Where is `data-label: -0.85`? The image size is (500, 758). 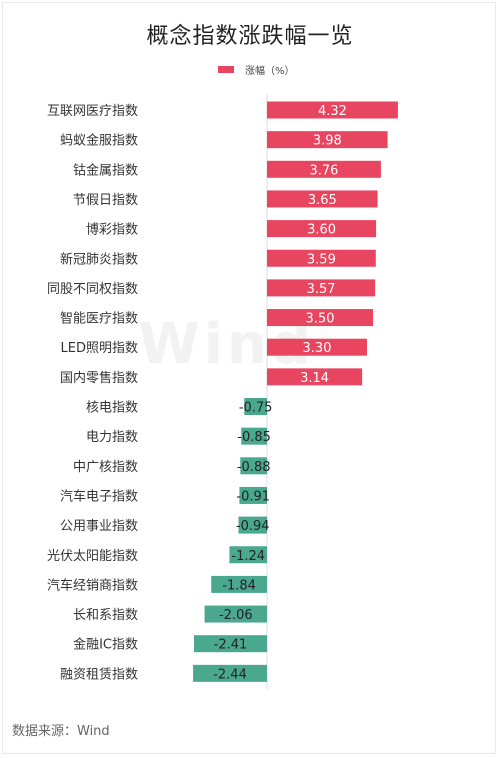
data-label: -0.85 is located at coordinates (254, 437).